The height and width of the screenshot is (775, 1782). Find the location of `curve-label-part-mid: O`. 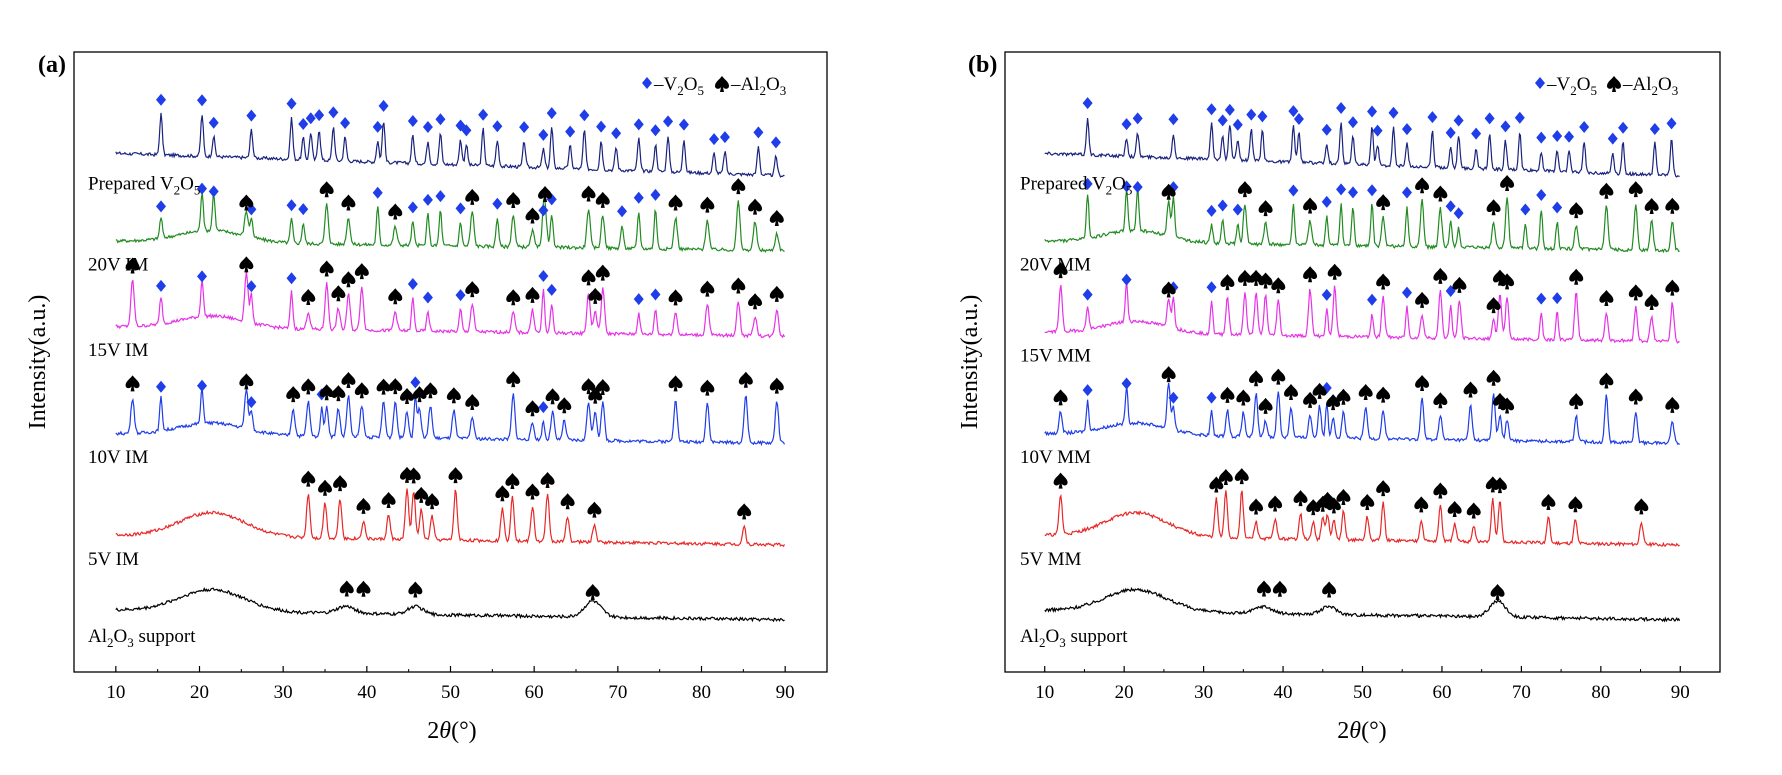

curve-label-part-mid: O is located at coordinates (187, 184).